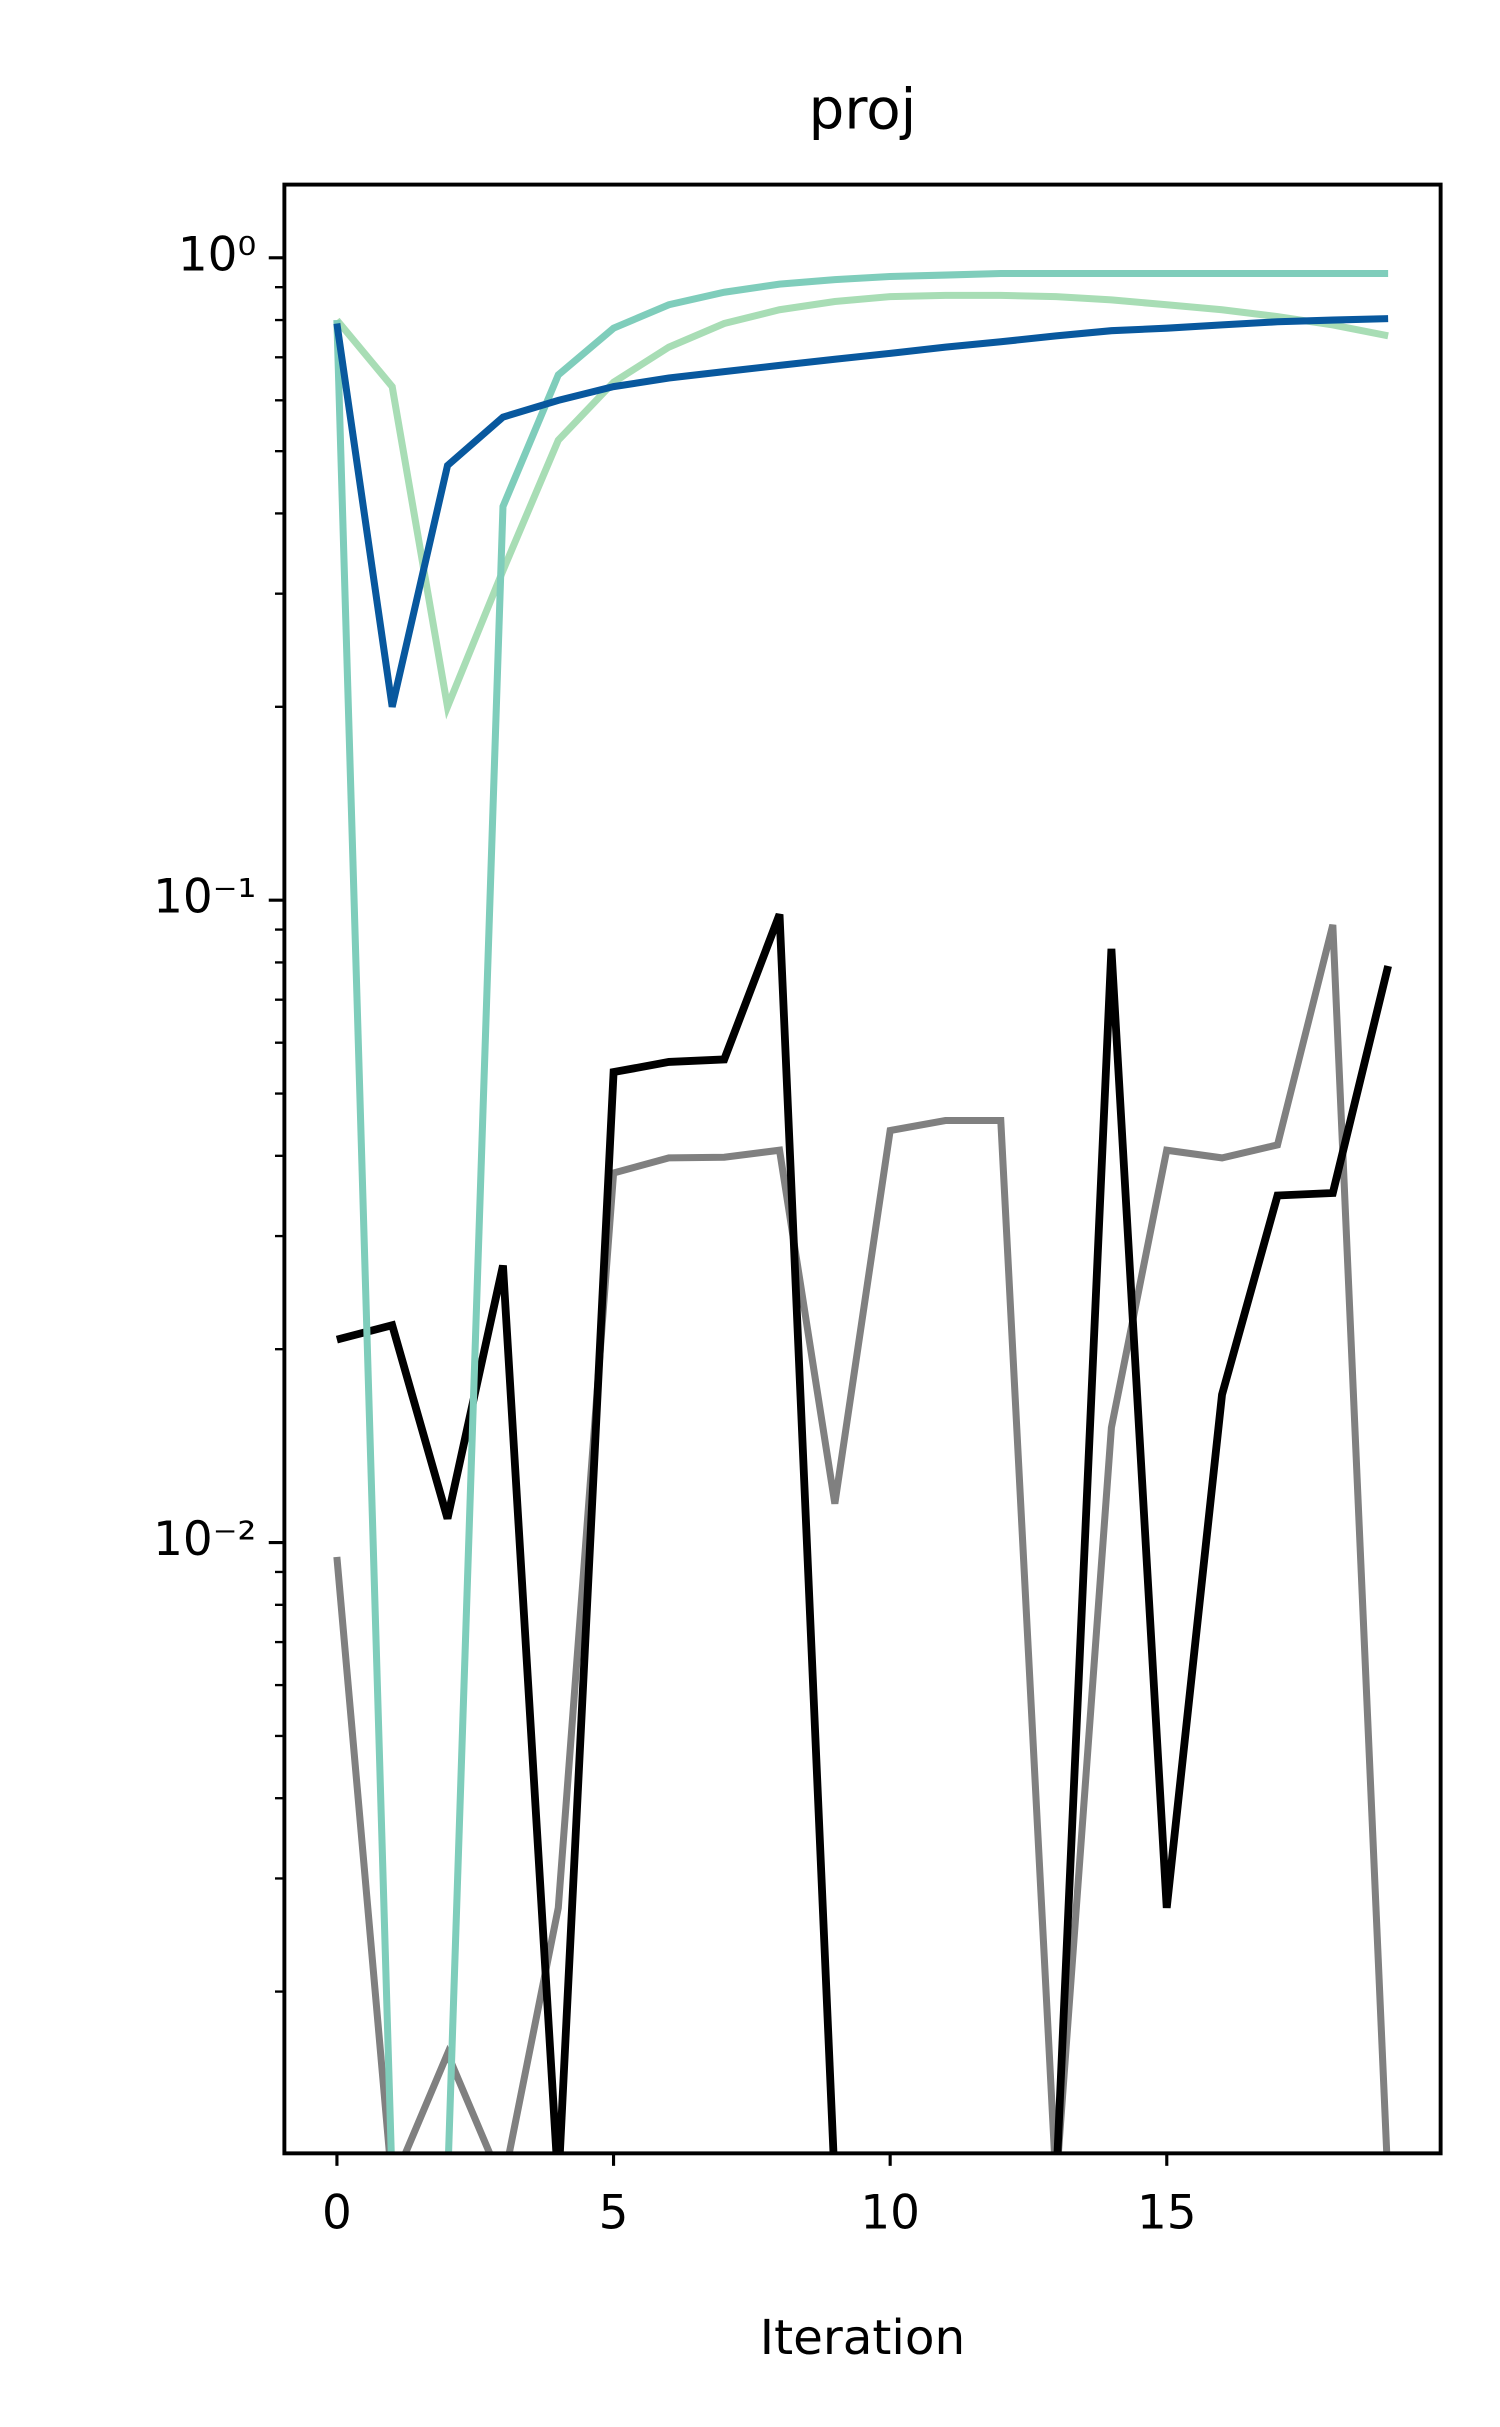 Image resolution: width=1500 pixels, height=2427 pixels. I want to click on chart-title: proj, so click(863, 109).